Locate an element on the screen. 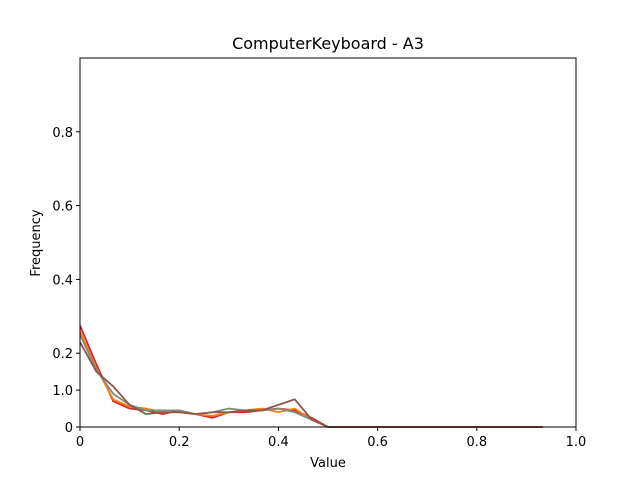 The image size is (640, 484). x-tick-label: 0.4 is located at coordinates (278, 442).